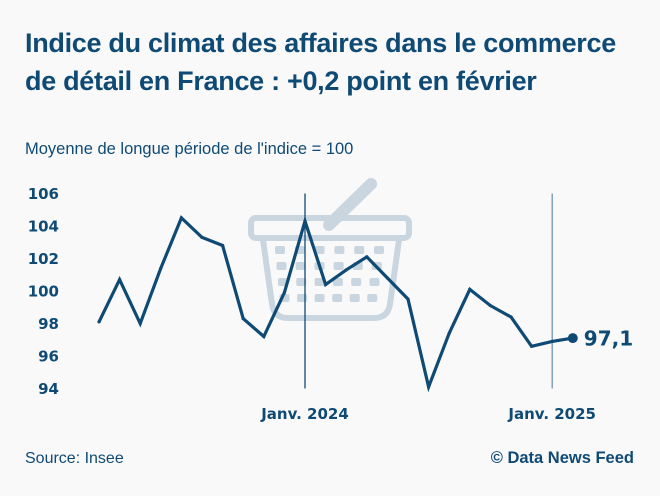 This screenshot has width=660, height=496. I want to click on y-tick-label: 94, so click(48, 389).